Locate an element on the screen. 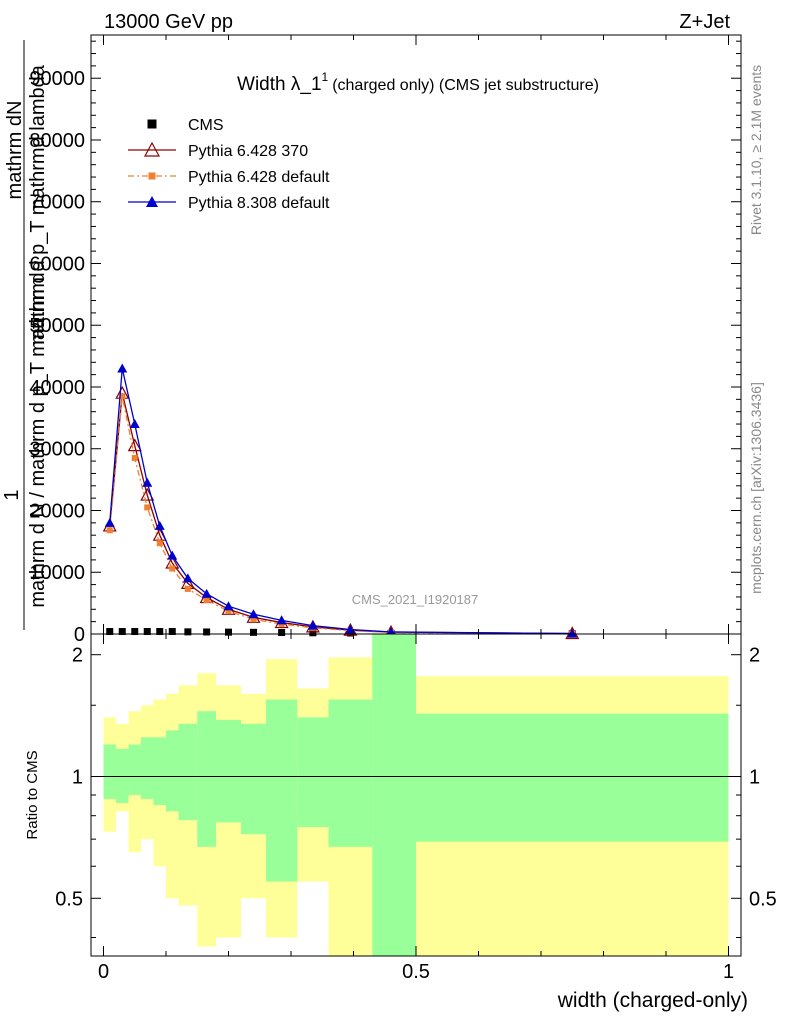  legend-label: Pythia 6.428 default is located at coordinates (259, 177).